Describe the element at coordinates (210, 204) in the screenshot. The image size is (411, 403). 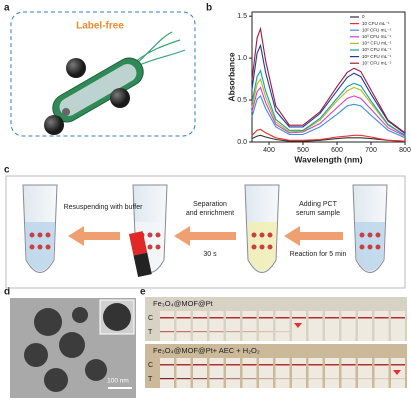
I see `step-text: Separation` at that location.